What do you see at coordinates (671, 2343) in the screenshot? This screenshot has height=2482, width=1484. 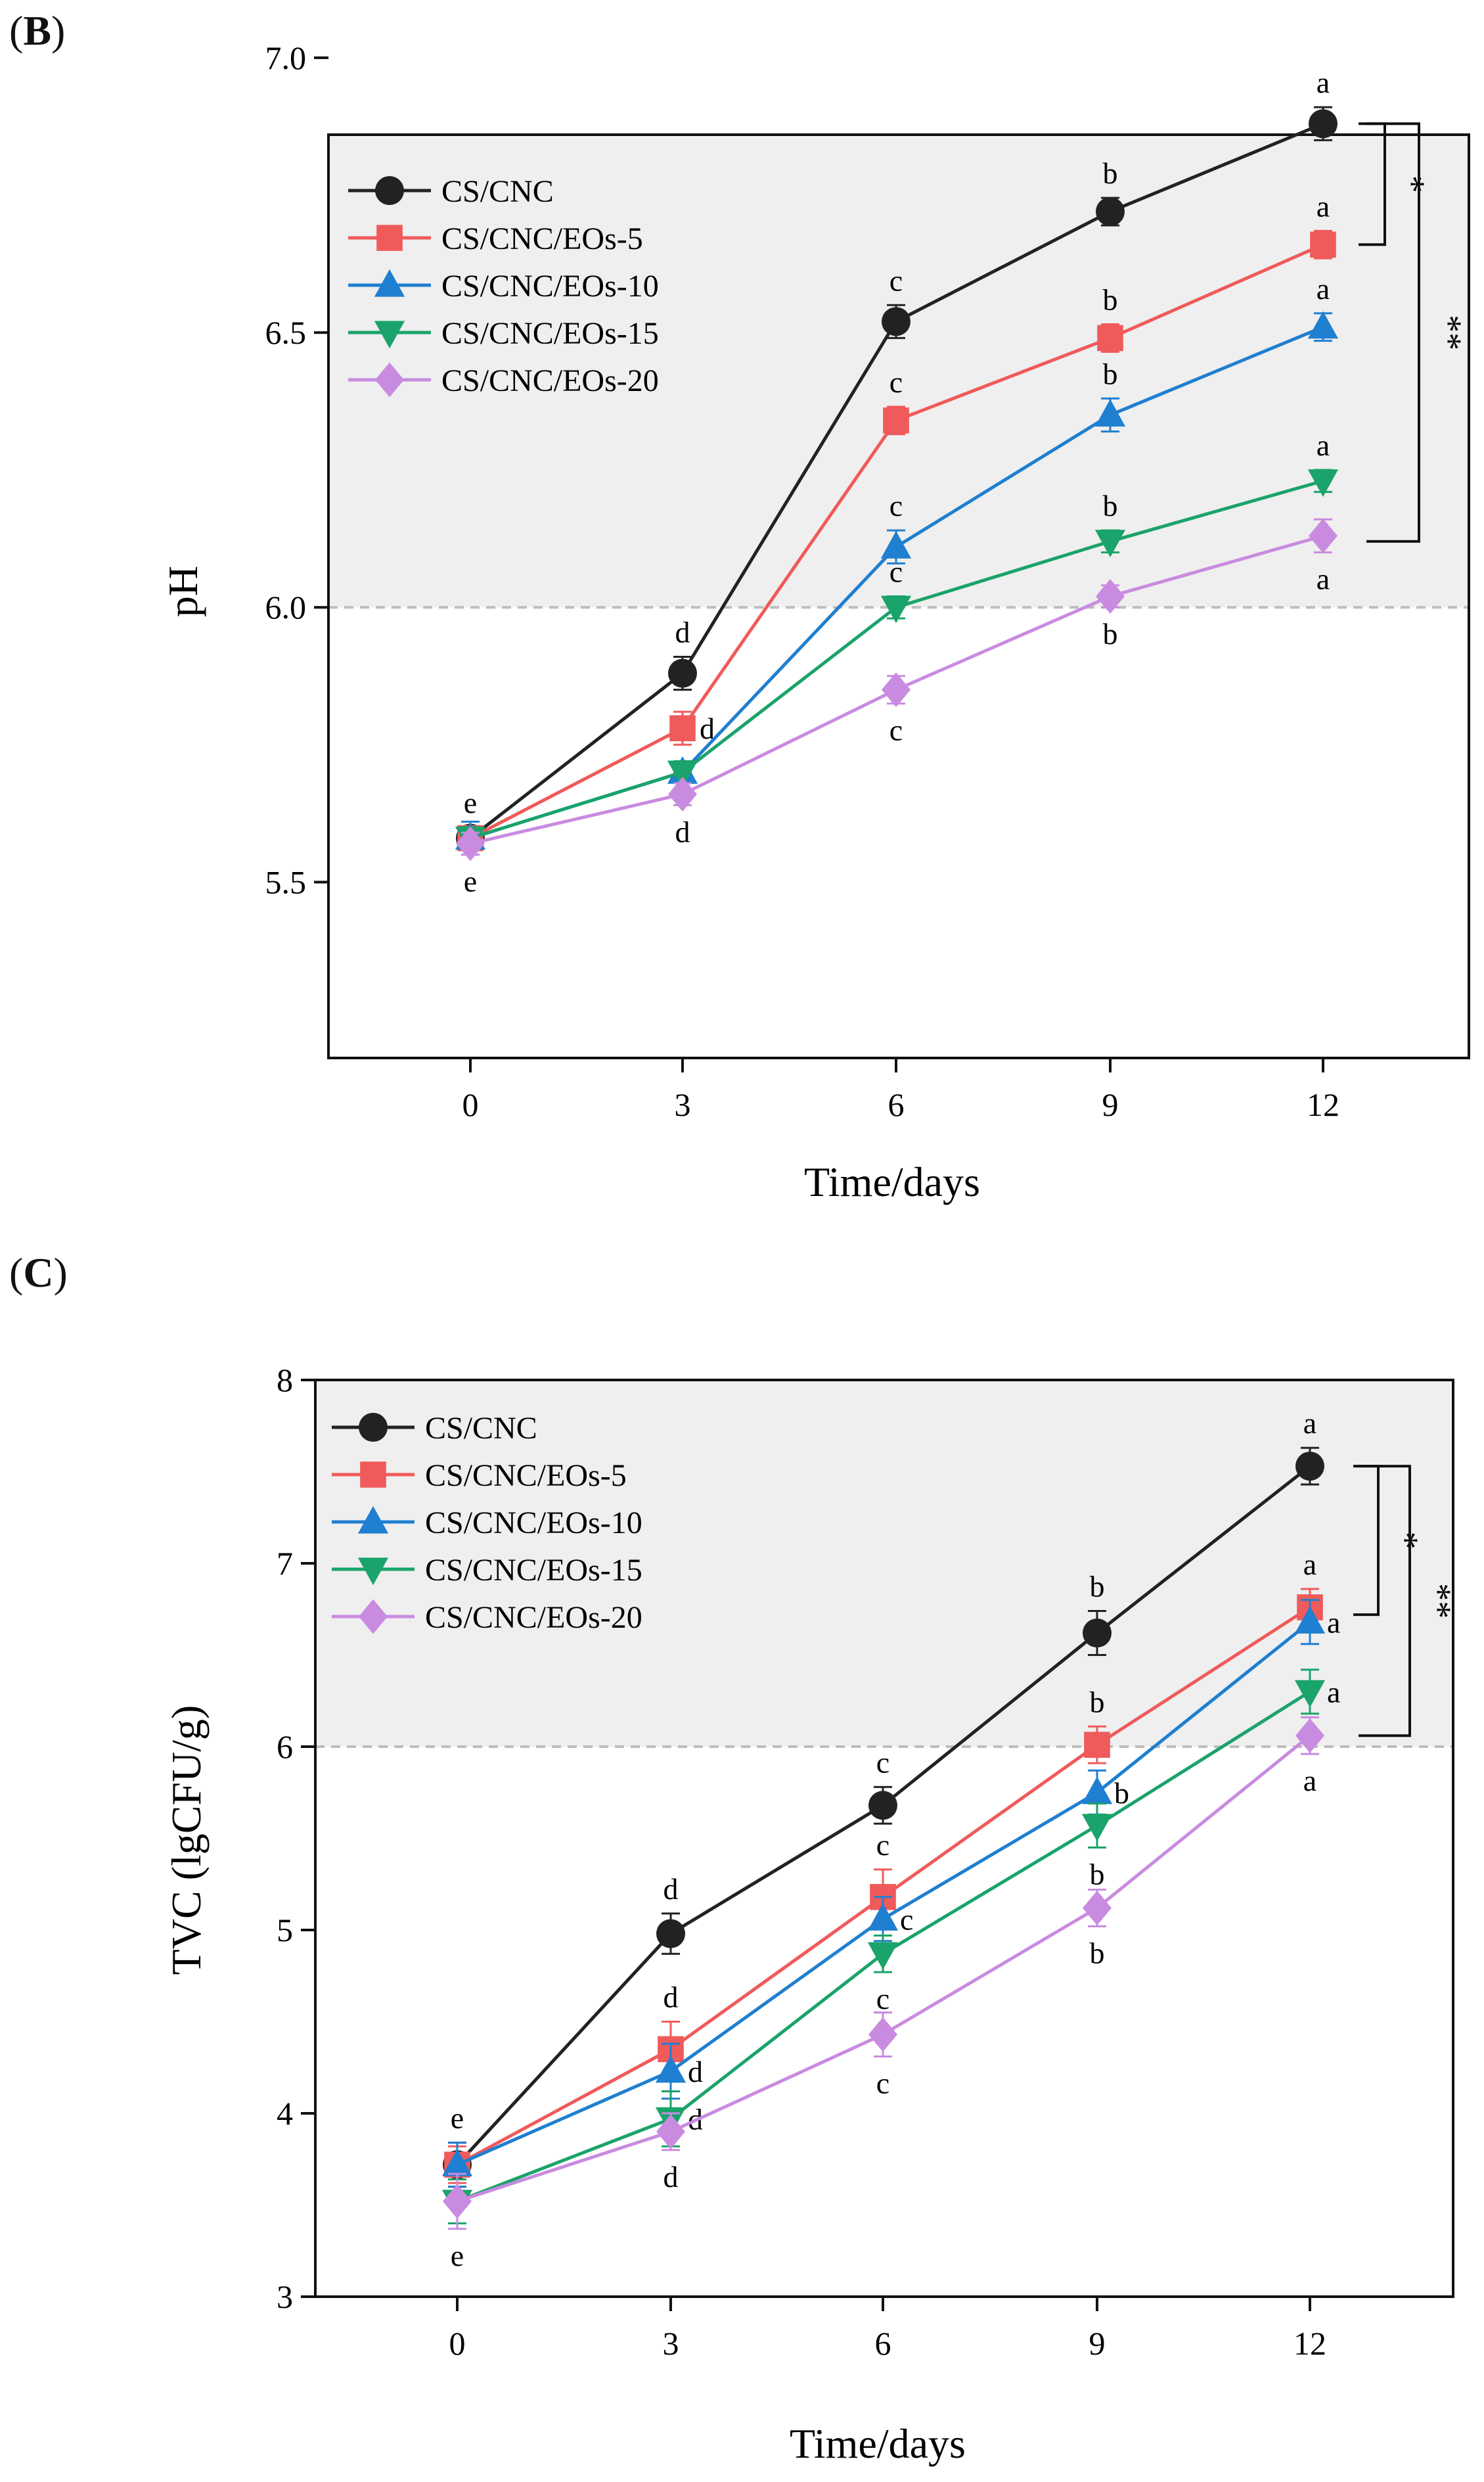 I see `tvc-xtick-label: 3` at bounding box center [671, 2343].